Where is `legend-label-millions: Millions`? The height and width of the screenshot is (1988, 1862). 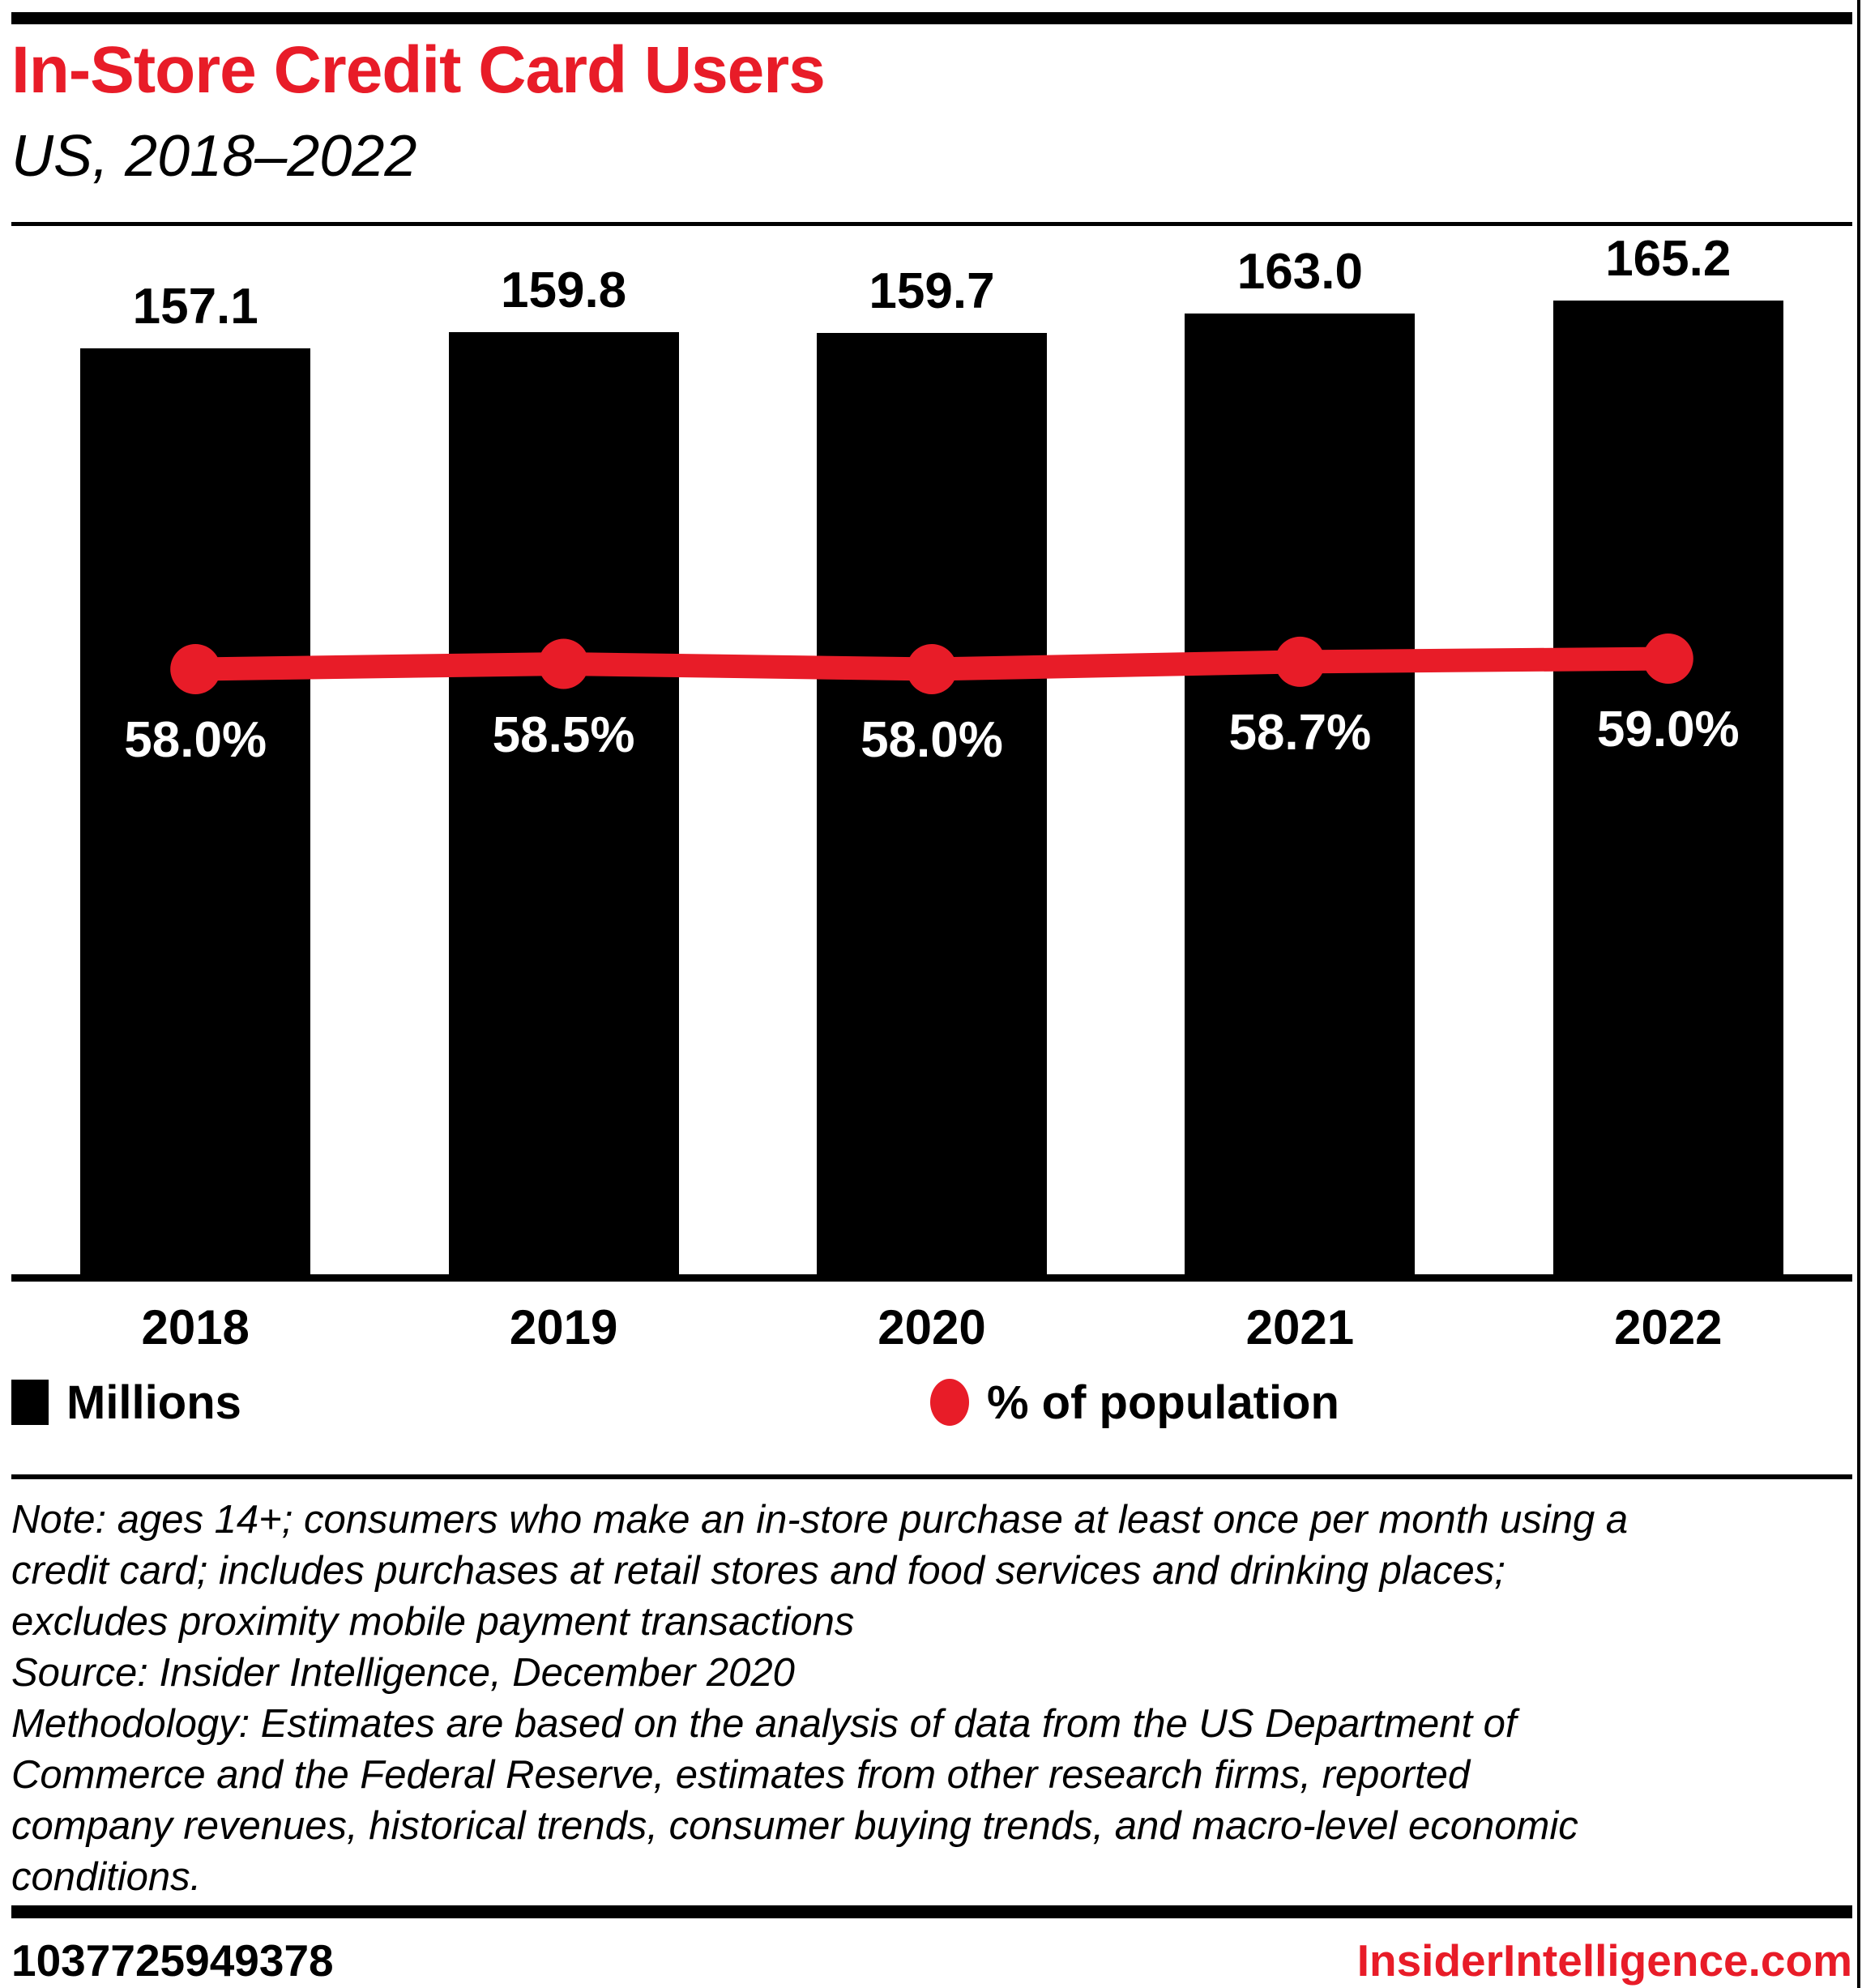 legend-label-millions: Millions is located at coordinates (153, 1402).